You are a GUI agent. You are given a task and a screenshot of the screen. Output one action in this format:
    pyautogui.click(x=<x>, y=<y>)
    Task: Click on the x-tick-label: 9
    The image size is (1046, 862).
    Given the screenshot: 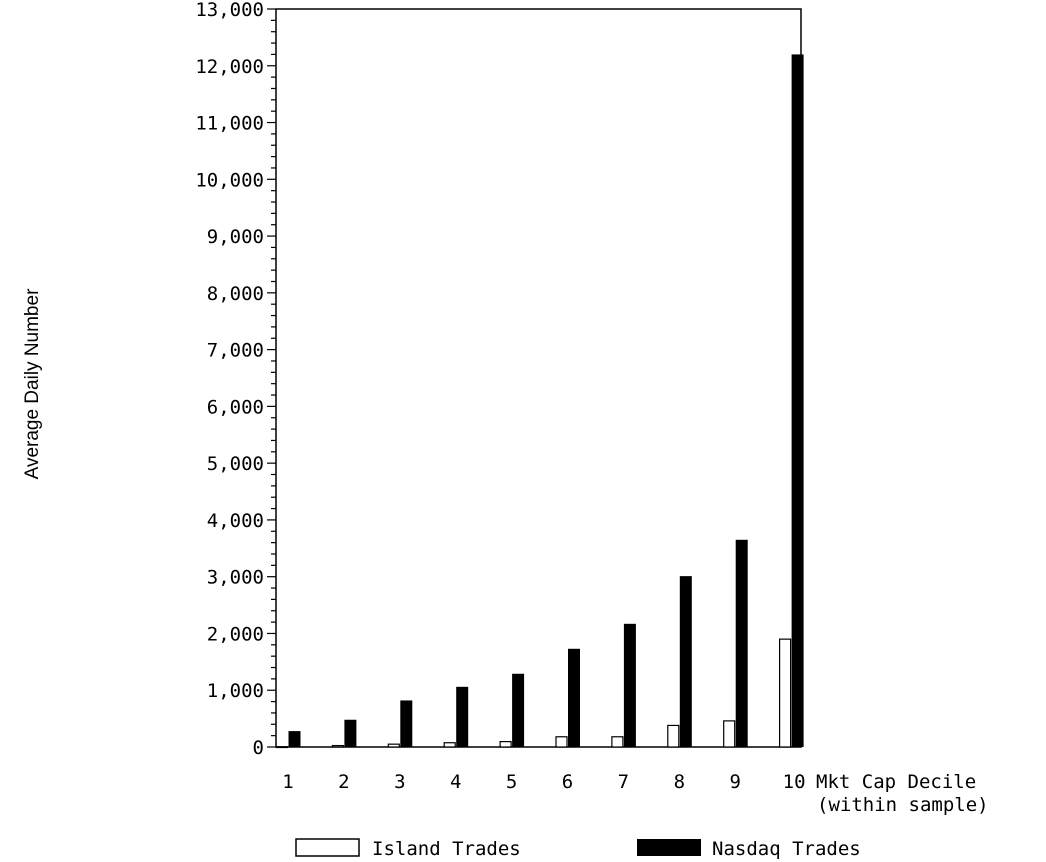 What is the action you would take?
    pyautogui.click(x=734, y=782)
    